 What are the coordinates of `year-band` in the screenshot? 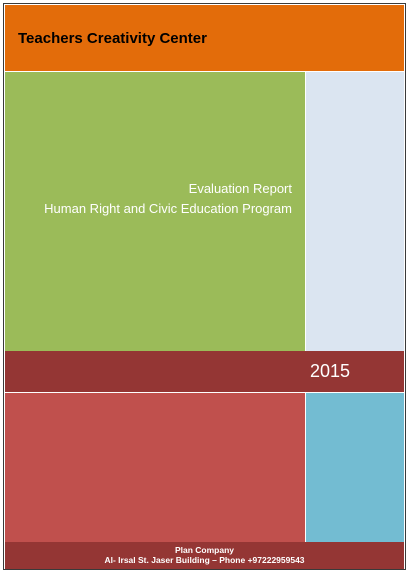 It's located at (204, 371).